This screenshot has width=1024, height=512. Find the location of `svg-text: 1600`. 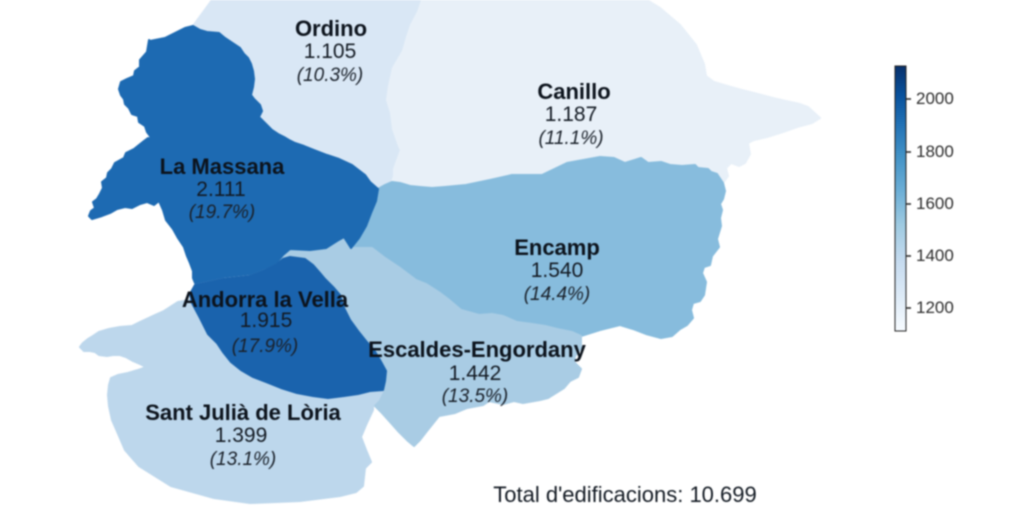

svg-text: 1600 is located at coordinates (935, 203).